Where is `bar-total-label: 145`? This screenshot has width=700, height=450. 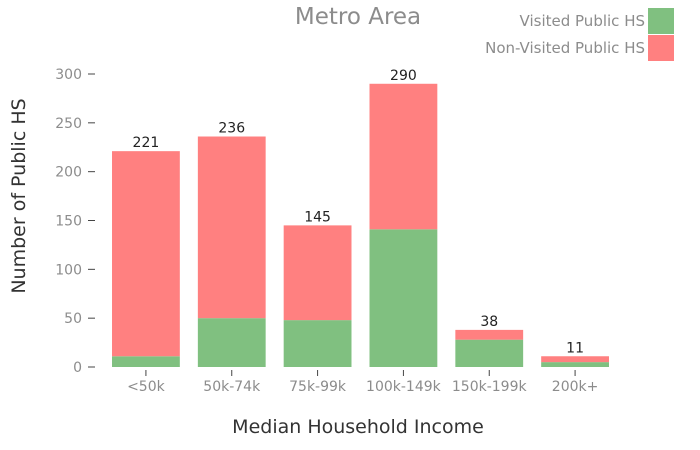
bar-total-label: 145 is located at coordinates (317, 217).